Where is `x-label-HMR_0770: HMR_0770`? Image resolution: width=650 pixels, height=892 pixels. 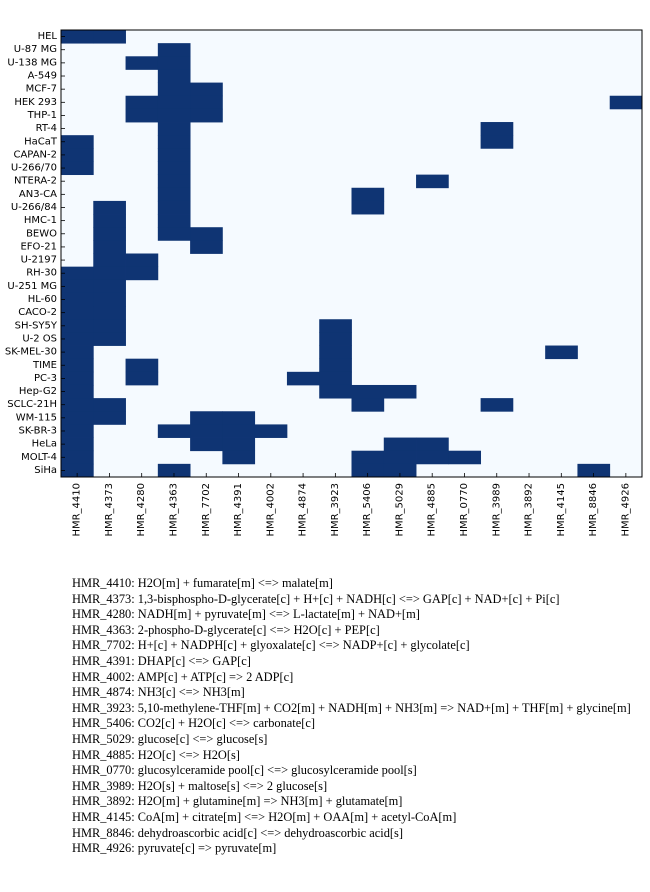 x-label-HMR_0770: HMR_0770 is located at coordinates (464, 510).